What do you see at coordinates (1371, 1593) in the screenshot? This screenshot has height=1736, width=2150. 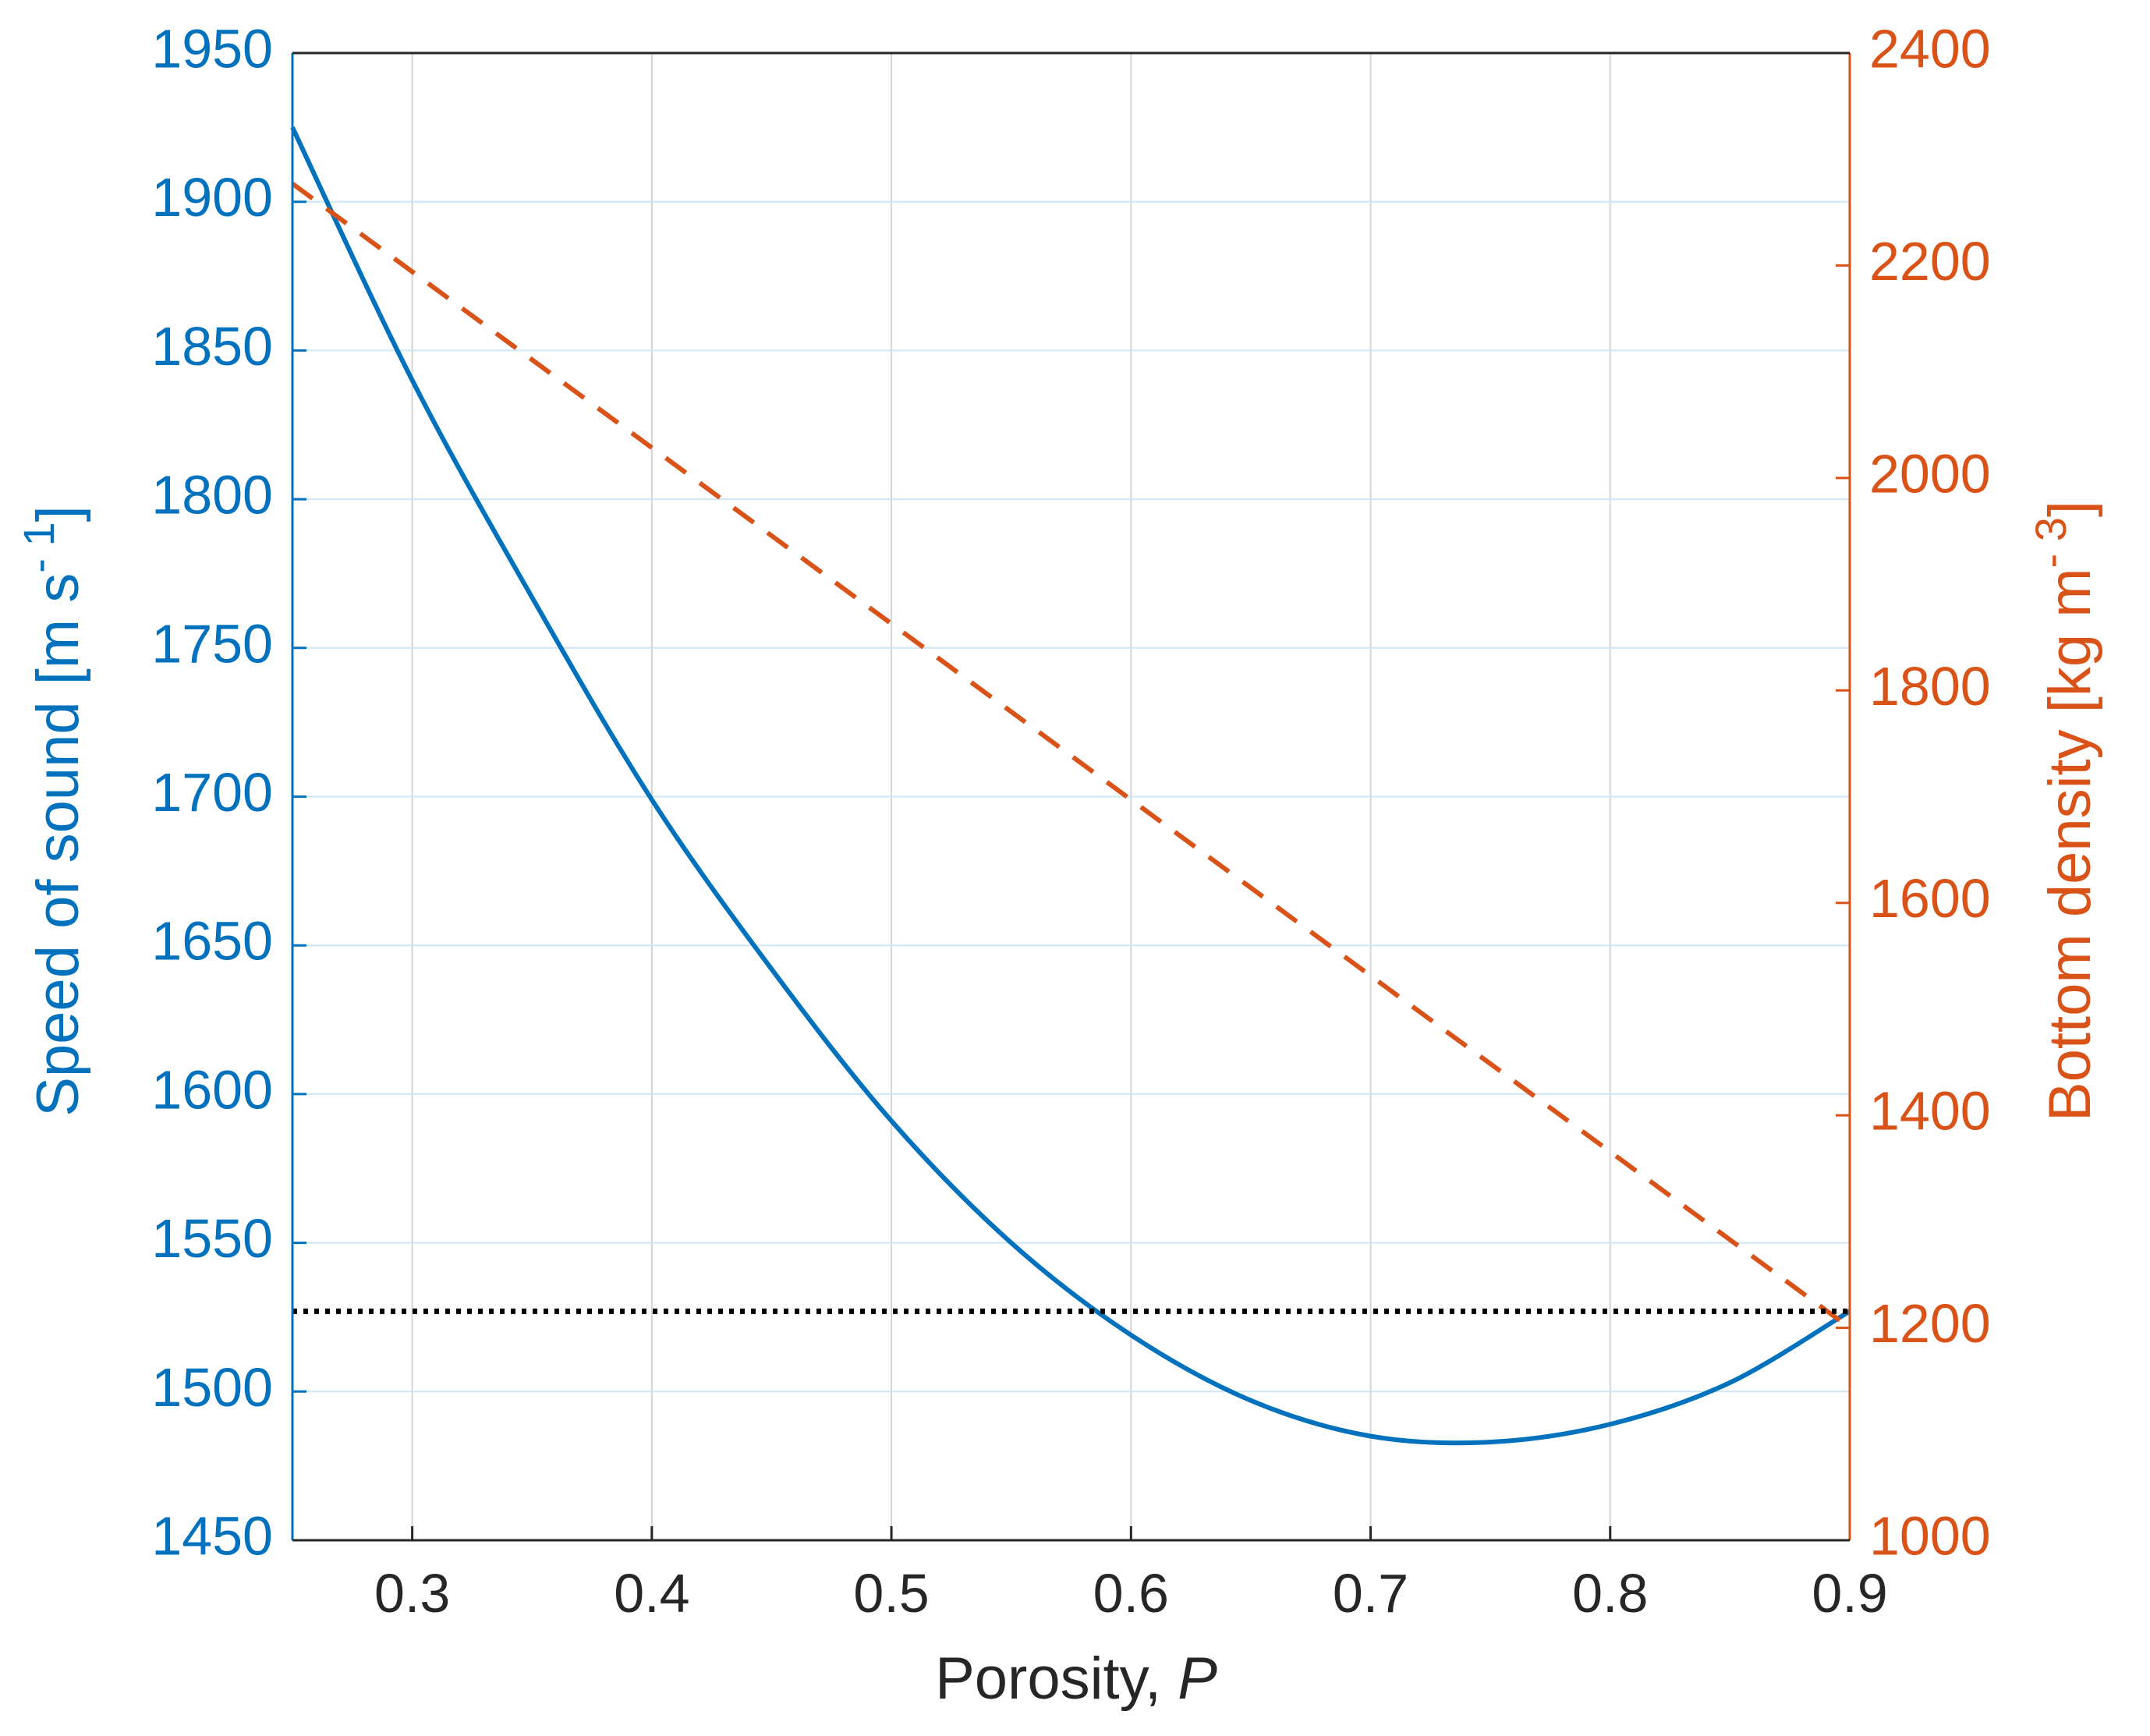 I see `x-tick-label: 0.7` at bounding box center [1371, 1593].